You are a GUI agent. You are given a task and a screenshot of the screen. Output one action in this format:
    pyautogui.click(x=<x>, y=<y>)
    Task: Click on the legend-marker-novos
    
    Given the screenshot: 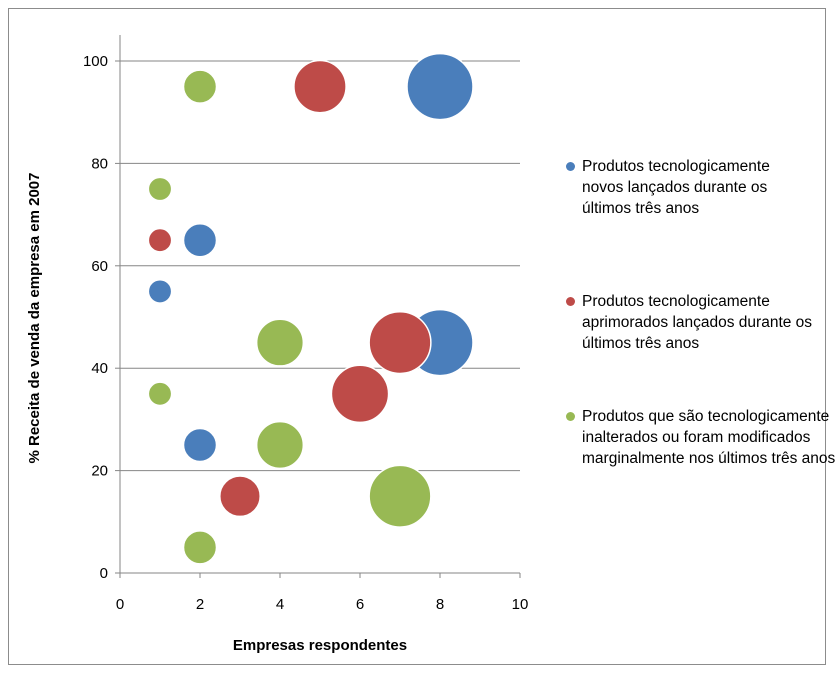 What is the action you would take?
    pyautogui.click(x=570, y=166)
    